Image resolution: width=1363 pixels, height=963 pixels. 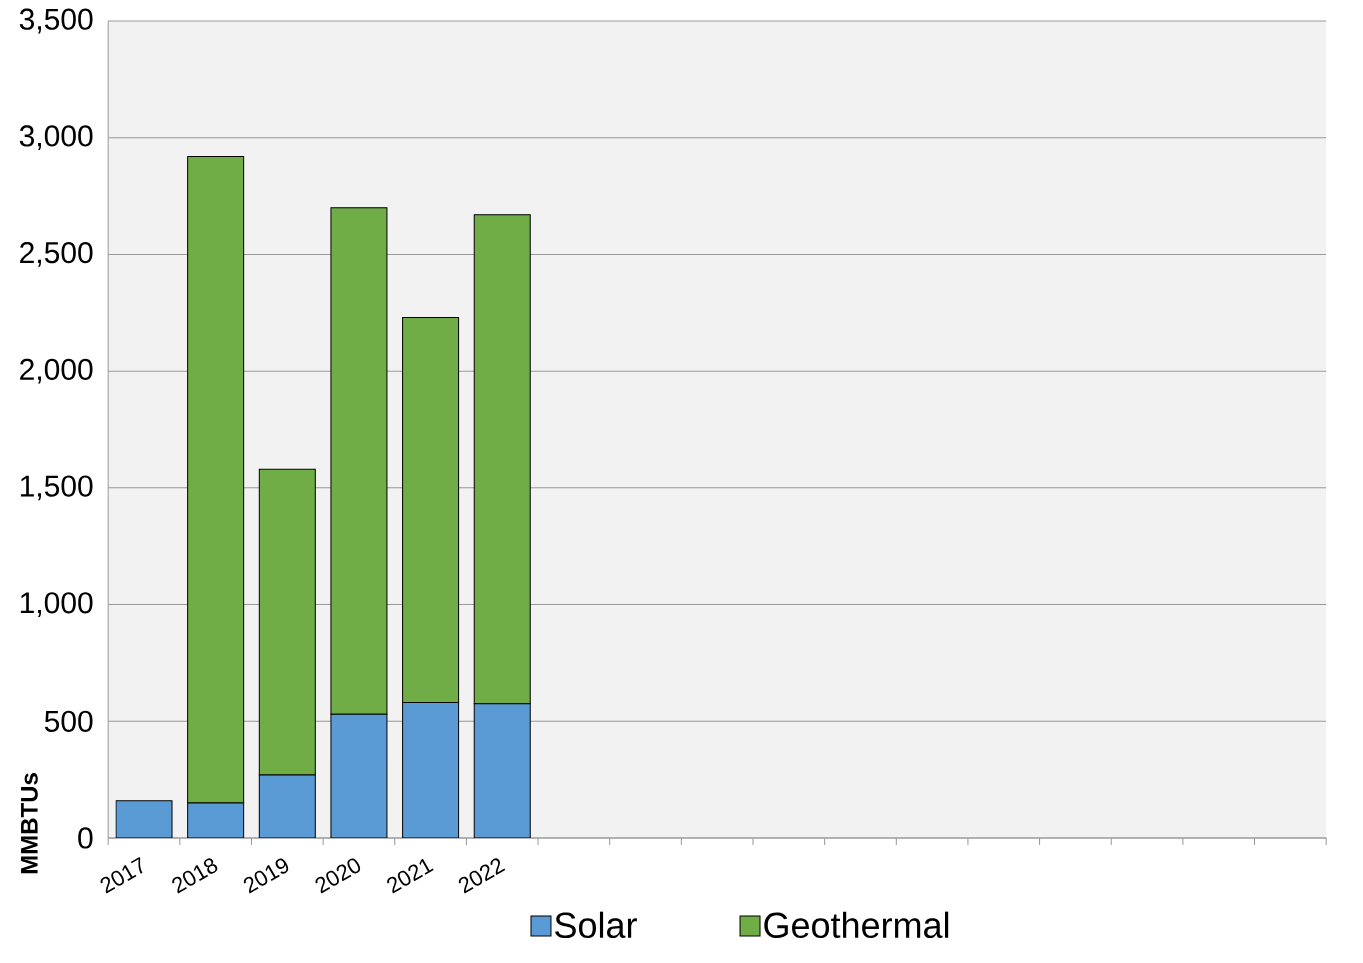 What do you see at coordinates (56, 371) in the screenshot?
I see `y-tick-label: 2,000` at bounding box center [56, 371].